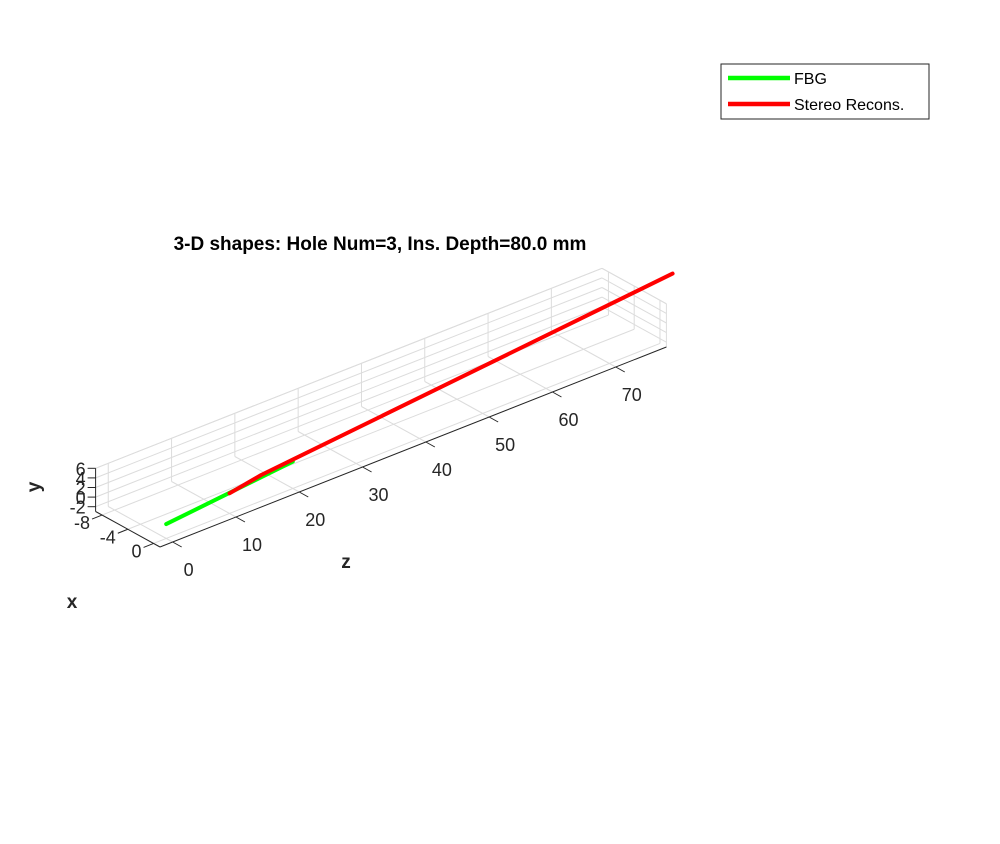  I want to click on legend-box, so click(825, 91).